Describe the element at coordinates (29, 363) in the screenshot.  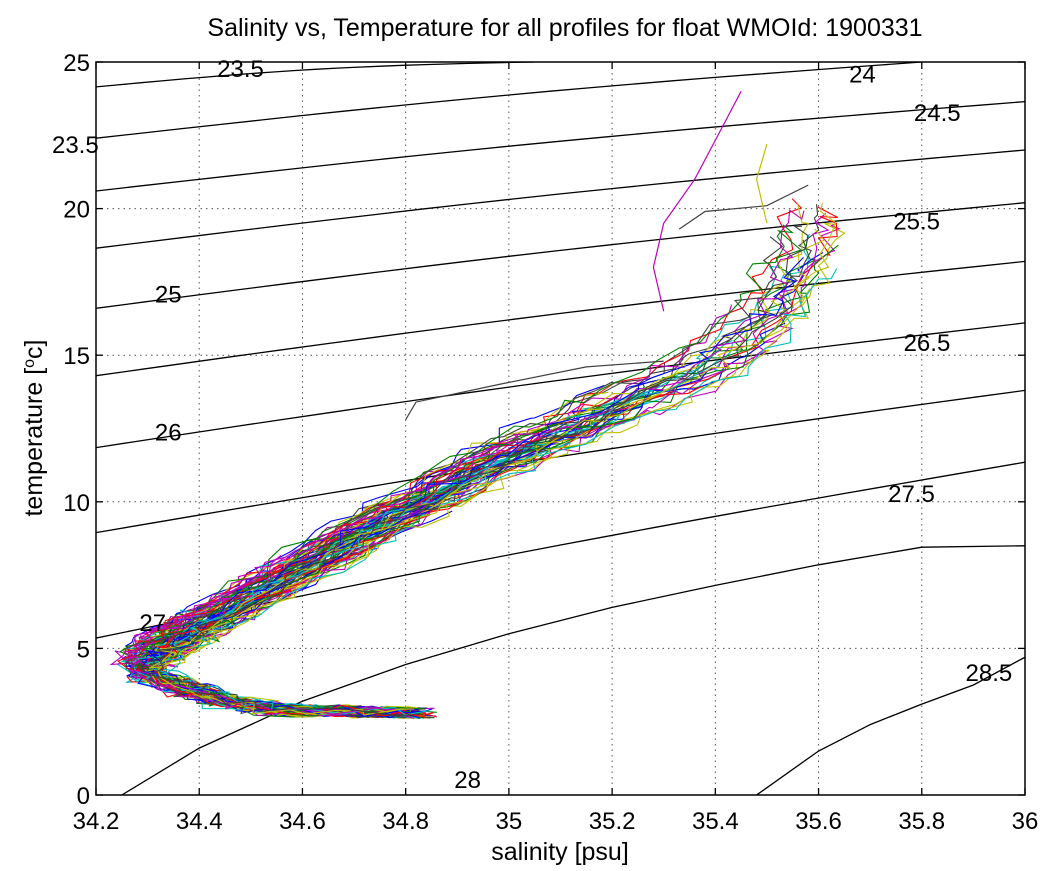
I see `y-axis-label-superscript: o` at that location.